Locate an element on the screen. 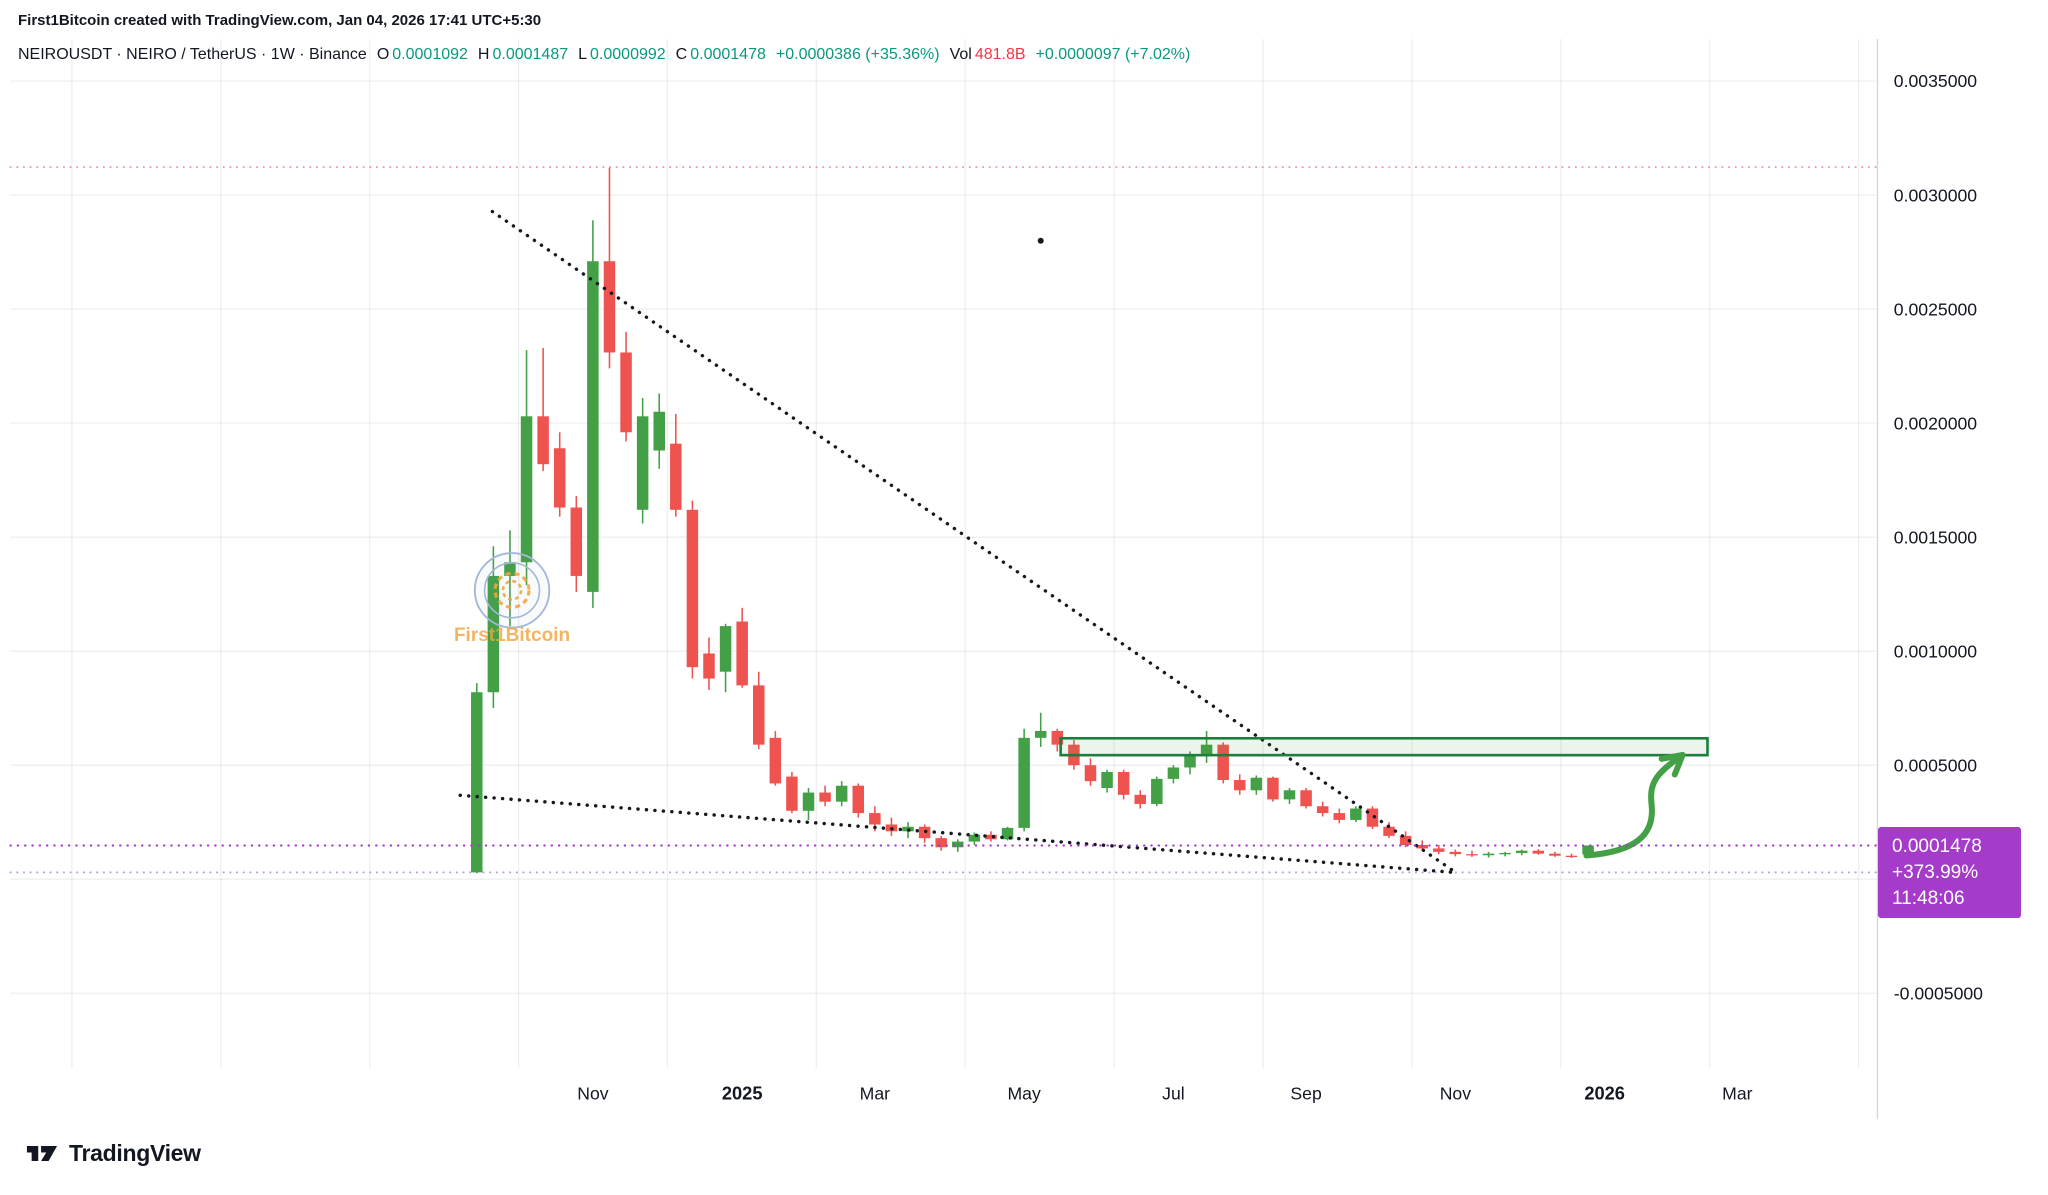  high-label: H is located at coordinates (483, 54).